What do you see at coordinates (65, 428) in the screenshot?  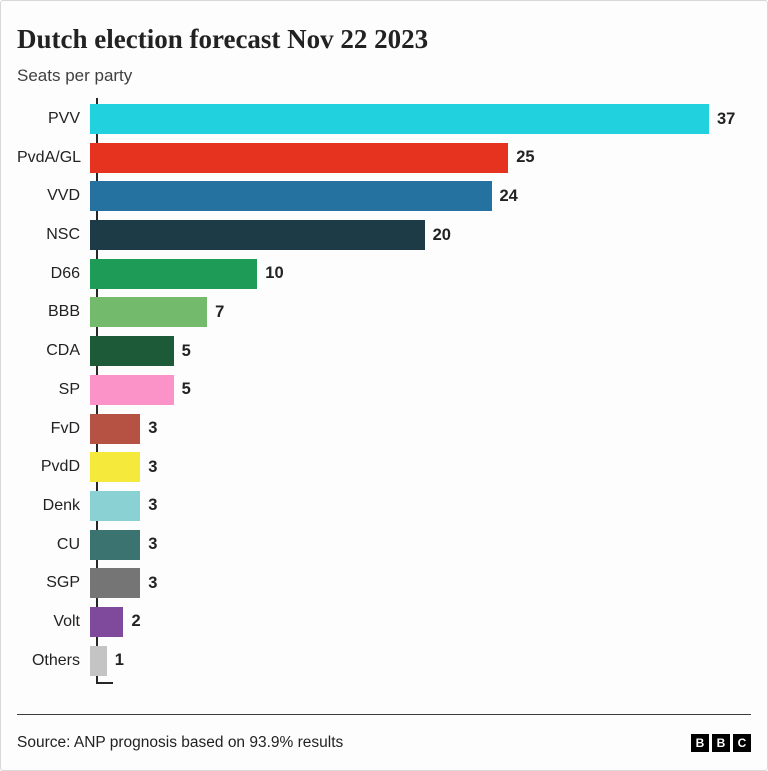 I see `party-label: FvD` at bounding box center [65, 428].